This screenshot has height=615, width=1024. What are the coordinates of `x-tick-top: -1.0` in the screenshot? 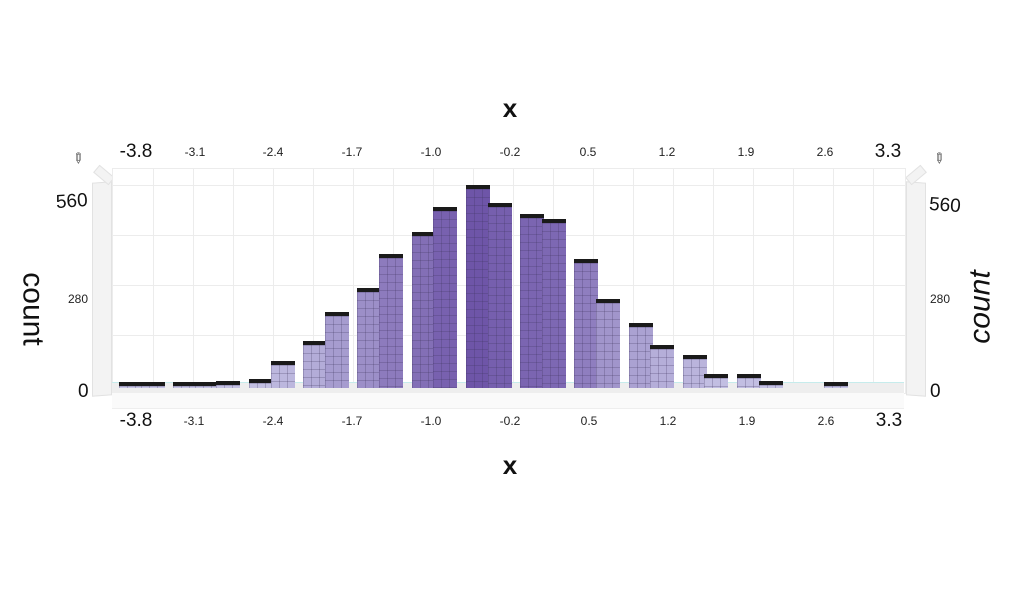 It's located at (431, 152).